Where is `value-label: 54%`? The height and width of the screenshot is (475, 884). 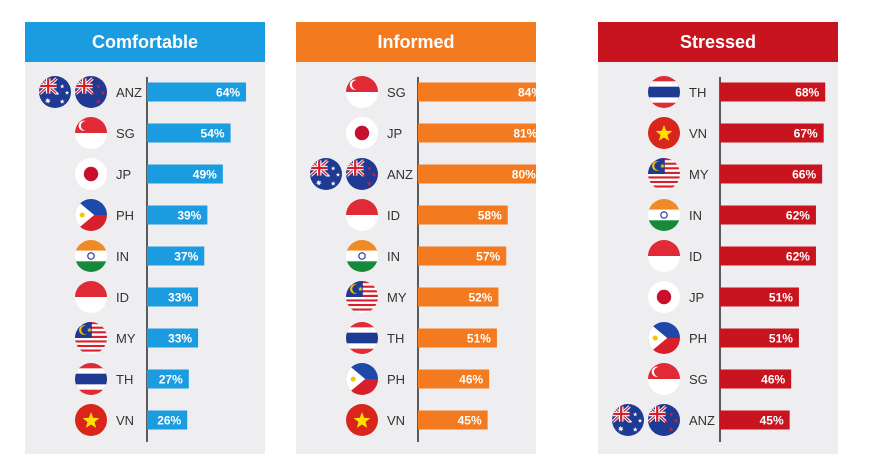 value-label: 54% is located at coordinates (213, 134).